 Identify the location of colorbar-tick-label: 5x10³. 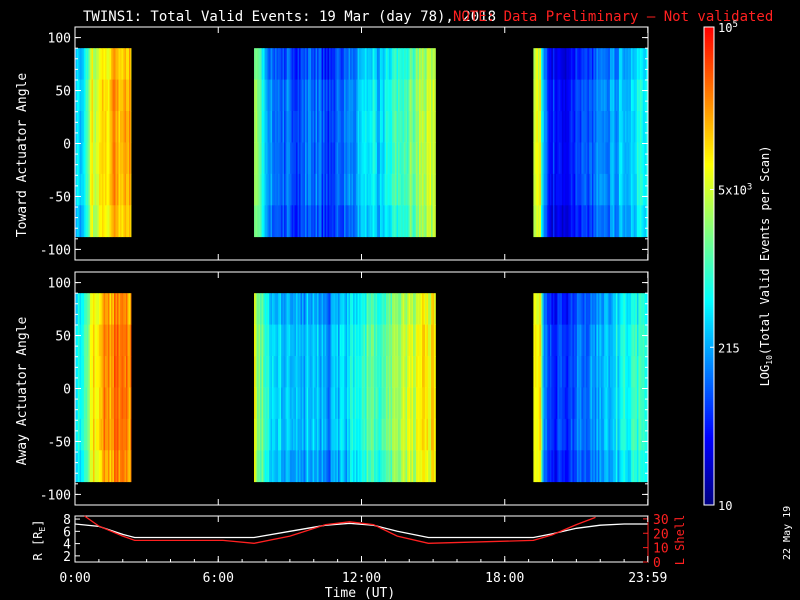
(735, 190).